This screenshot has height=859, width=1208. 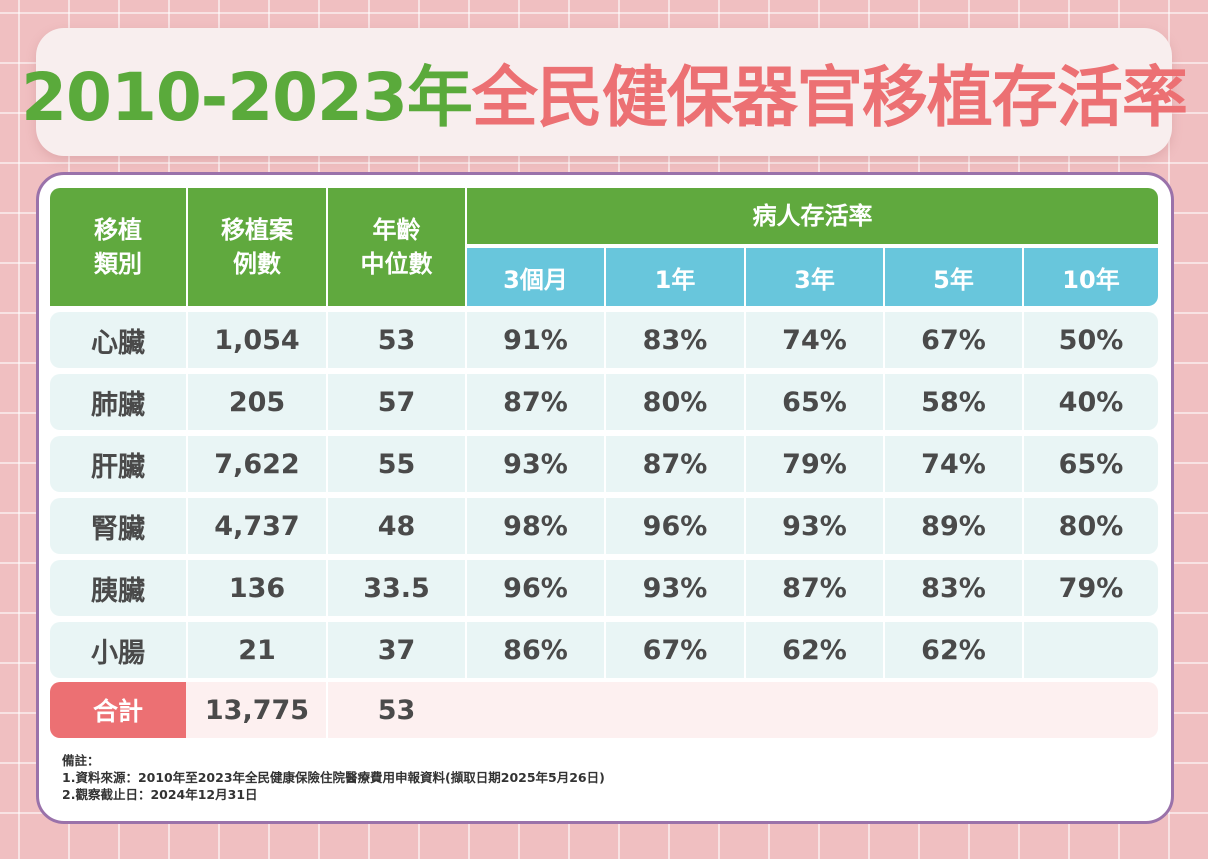 What do you see at coordinates (257, 650) in the screenshot?
I see `case-count: 21` at bounding box center [257, 650].